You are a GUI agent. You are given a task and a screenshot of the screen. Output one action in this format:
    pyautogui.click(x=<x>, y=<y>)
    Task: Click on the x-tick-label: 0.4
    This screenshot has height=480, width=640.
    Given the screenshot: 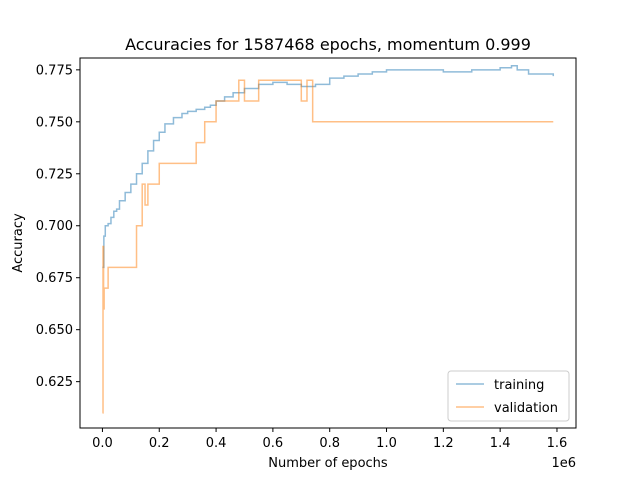 What is the action you would take?
    pyautogui.click(x=216, y=443)
    